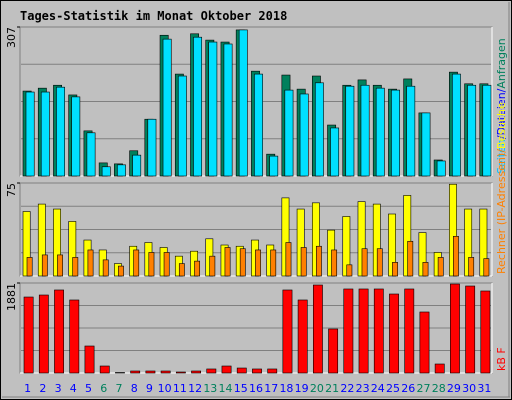  I want to click on side-label: Rechner (IP-Adressen)/Besuche, so click(501, 188).